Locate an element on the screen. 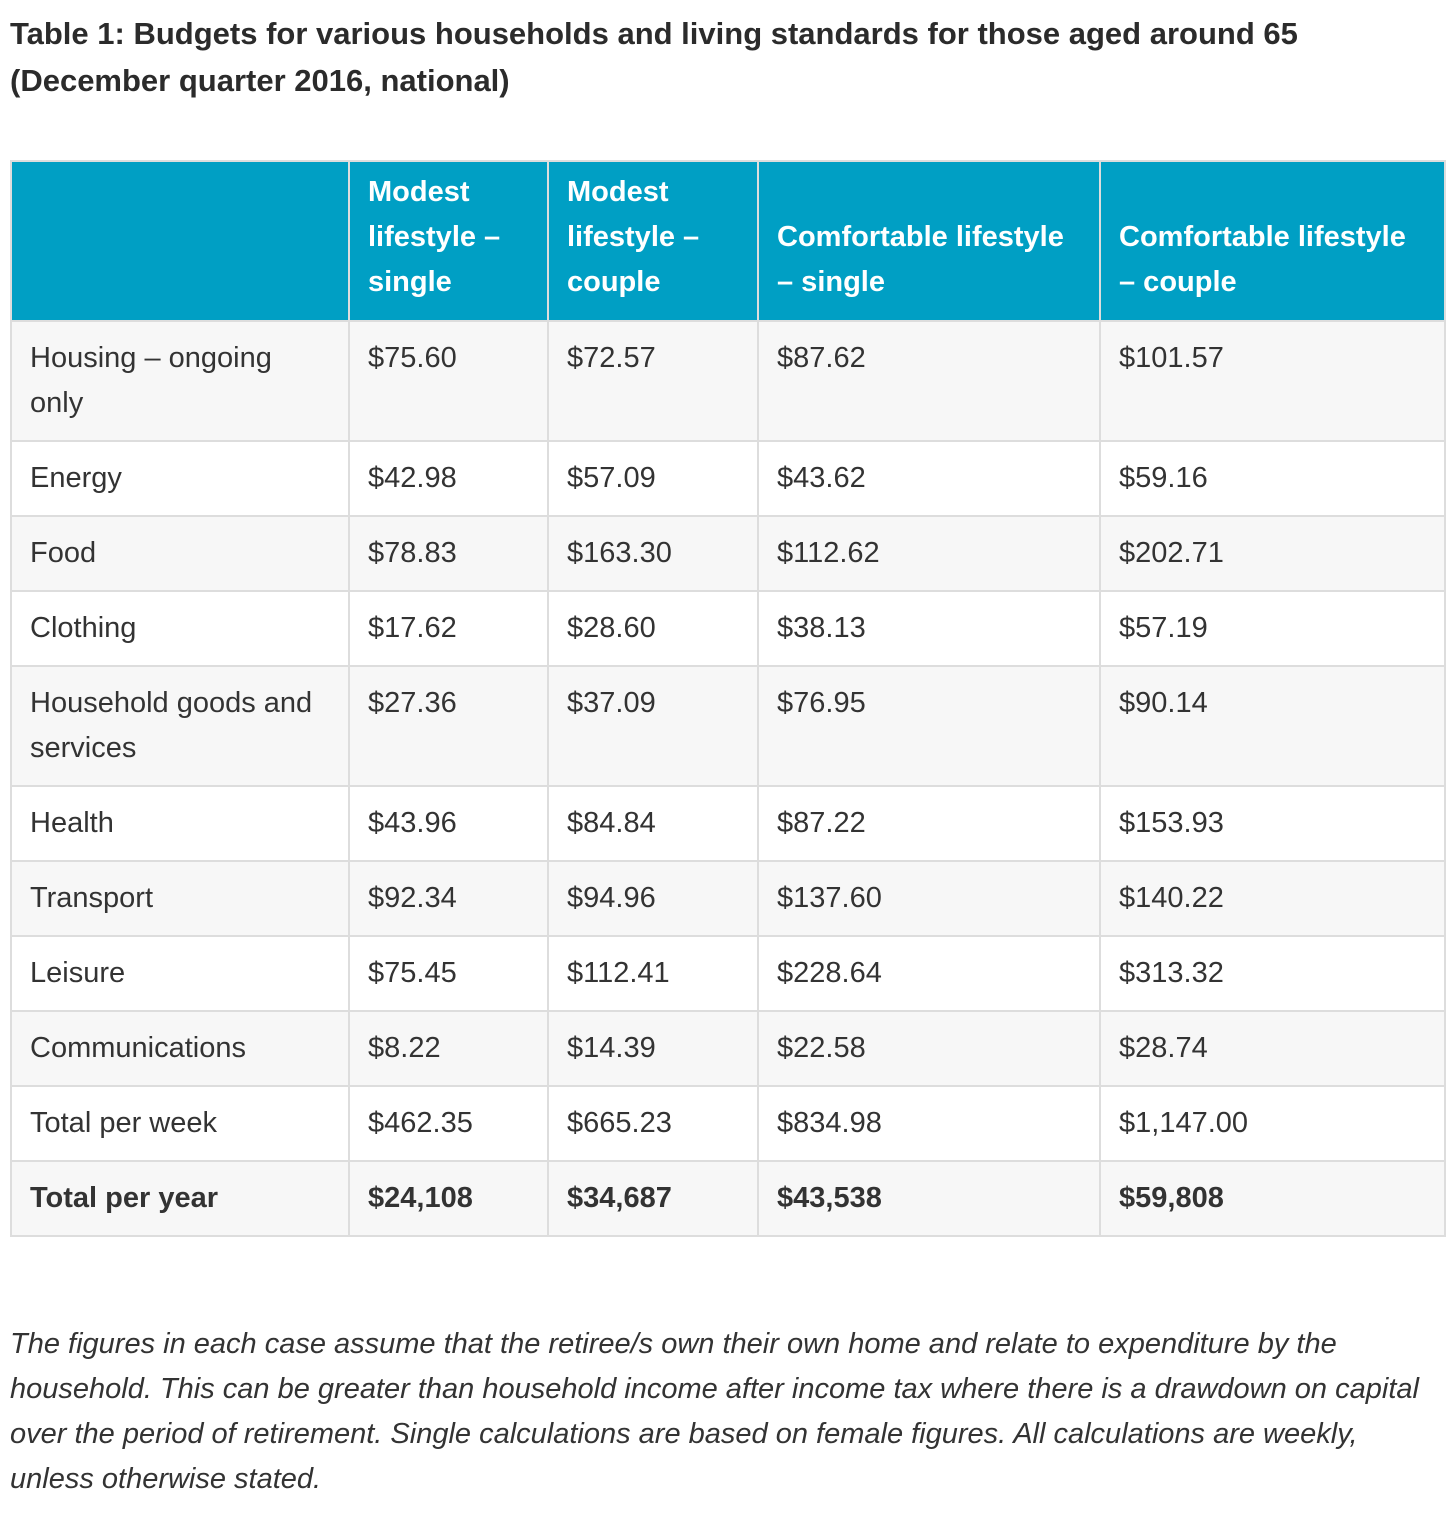 This screenshot has height=1522, width=1454. cell-value: $112.62 is located at coordinates (929, 553).